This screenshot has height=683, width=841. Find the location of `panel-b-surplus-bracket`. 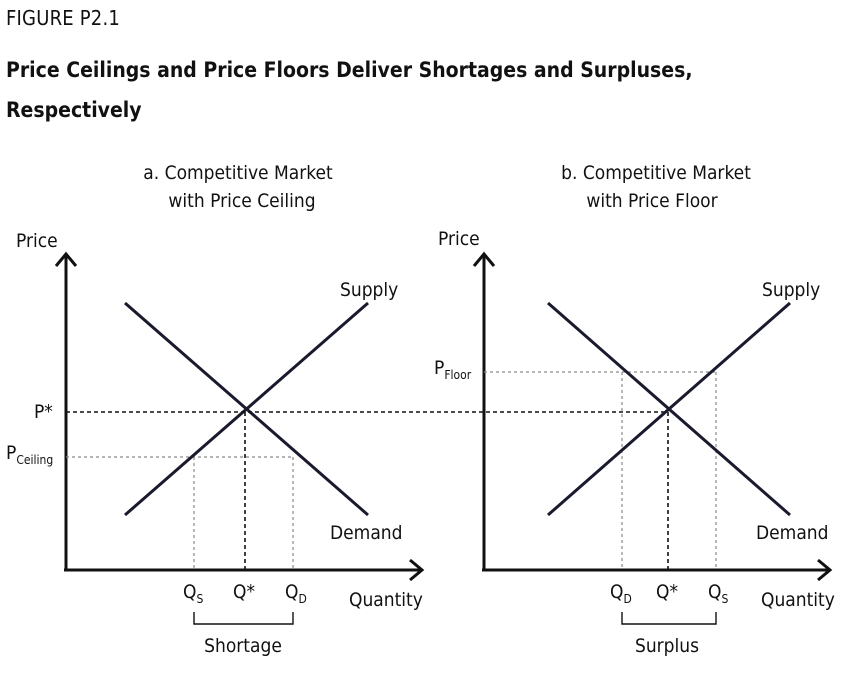

panel-b-surplus-bracket is located at coordinates (669, 618).